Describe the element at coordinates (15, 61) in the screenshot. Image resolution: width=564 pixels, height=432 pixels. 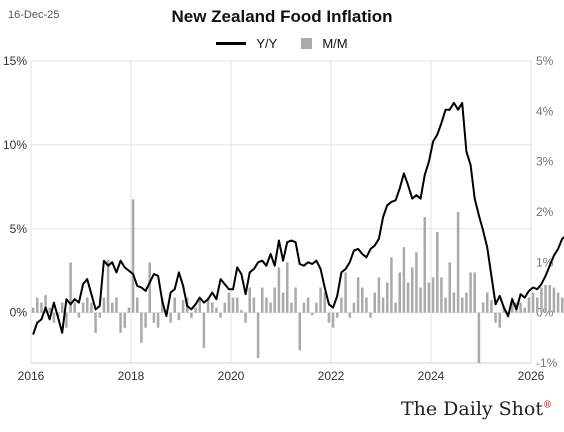
I see `y-left-tick-label: 15%` at that location.